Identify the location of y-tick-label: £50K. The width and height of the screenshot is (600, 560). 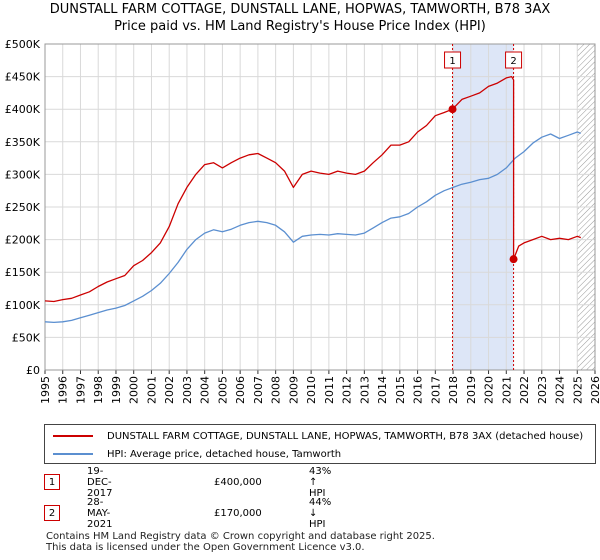
(26, 337).